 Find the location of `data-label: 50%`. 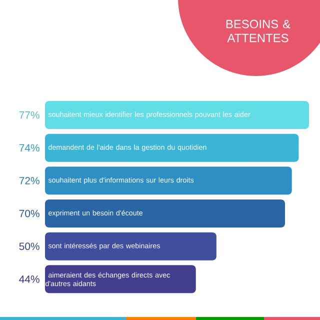

data-label: 50% is located at coordinates (29, 246).